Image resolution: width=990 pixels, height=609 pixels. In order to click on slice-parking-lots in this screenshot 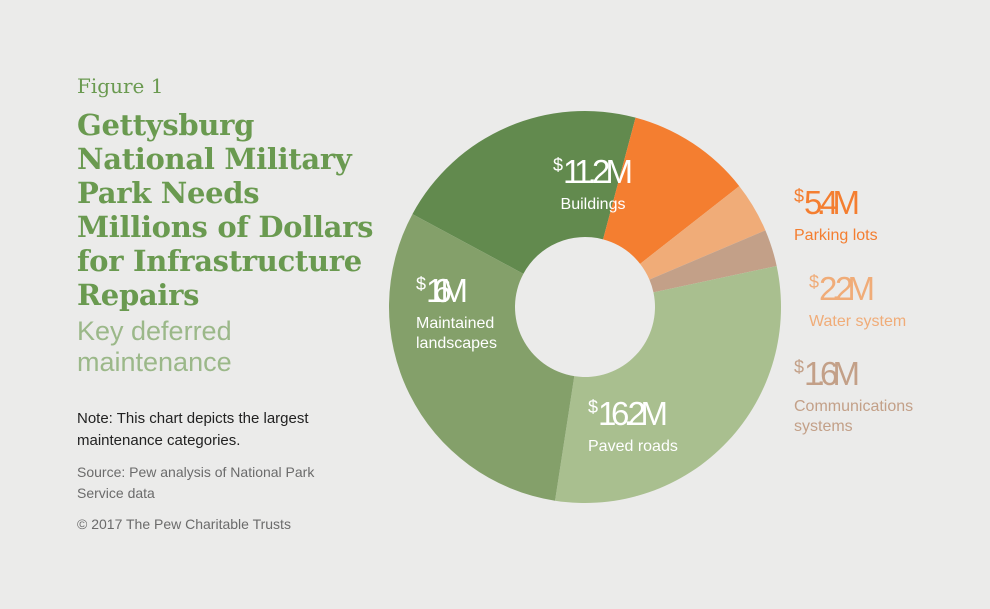, I will do `click(671, 190)`.